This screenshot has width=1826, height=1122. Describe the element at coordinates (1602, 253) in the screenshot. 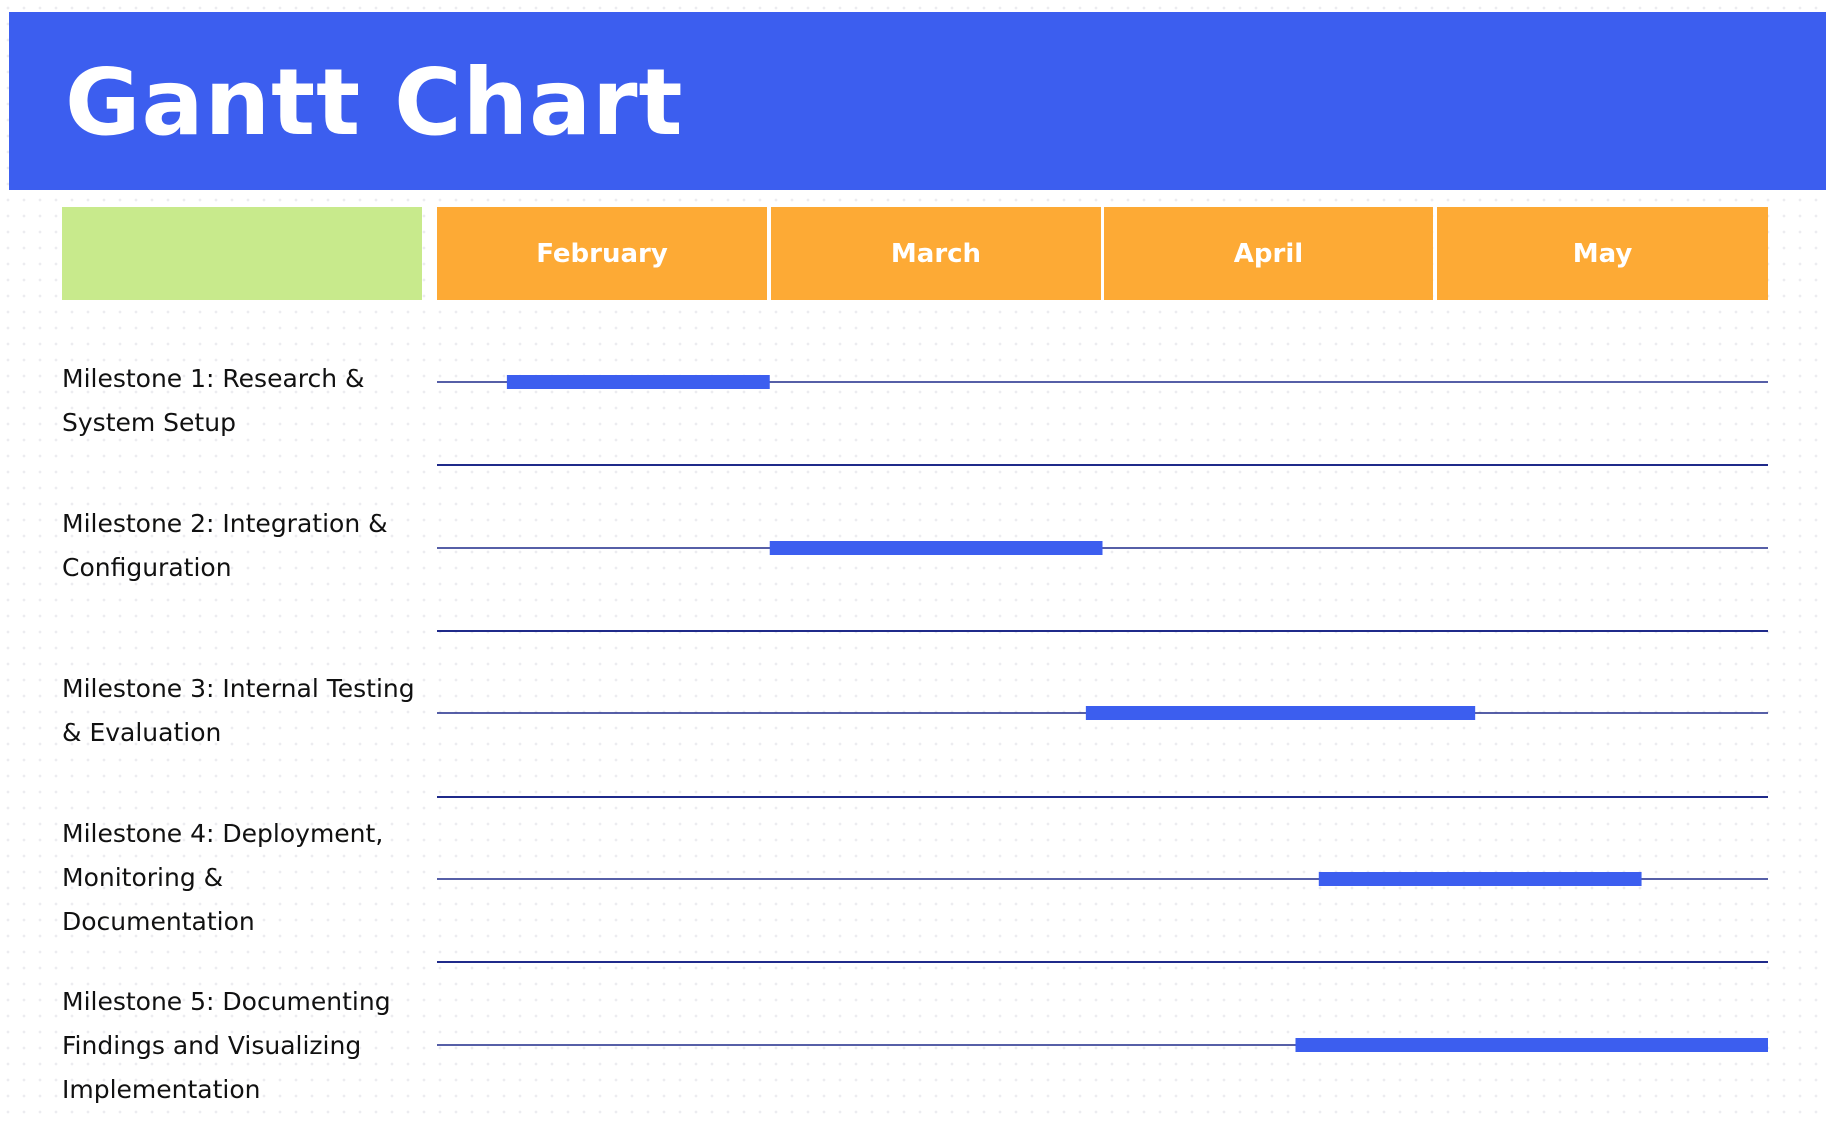

I see `month-header-may: May` at that location.